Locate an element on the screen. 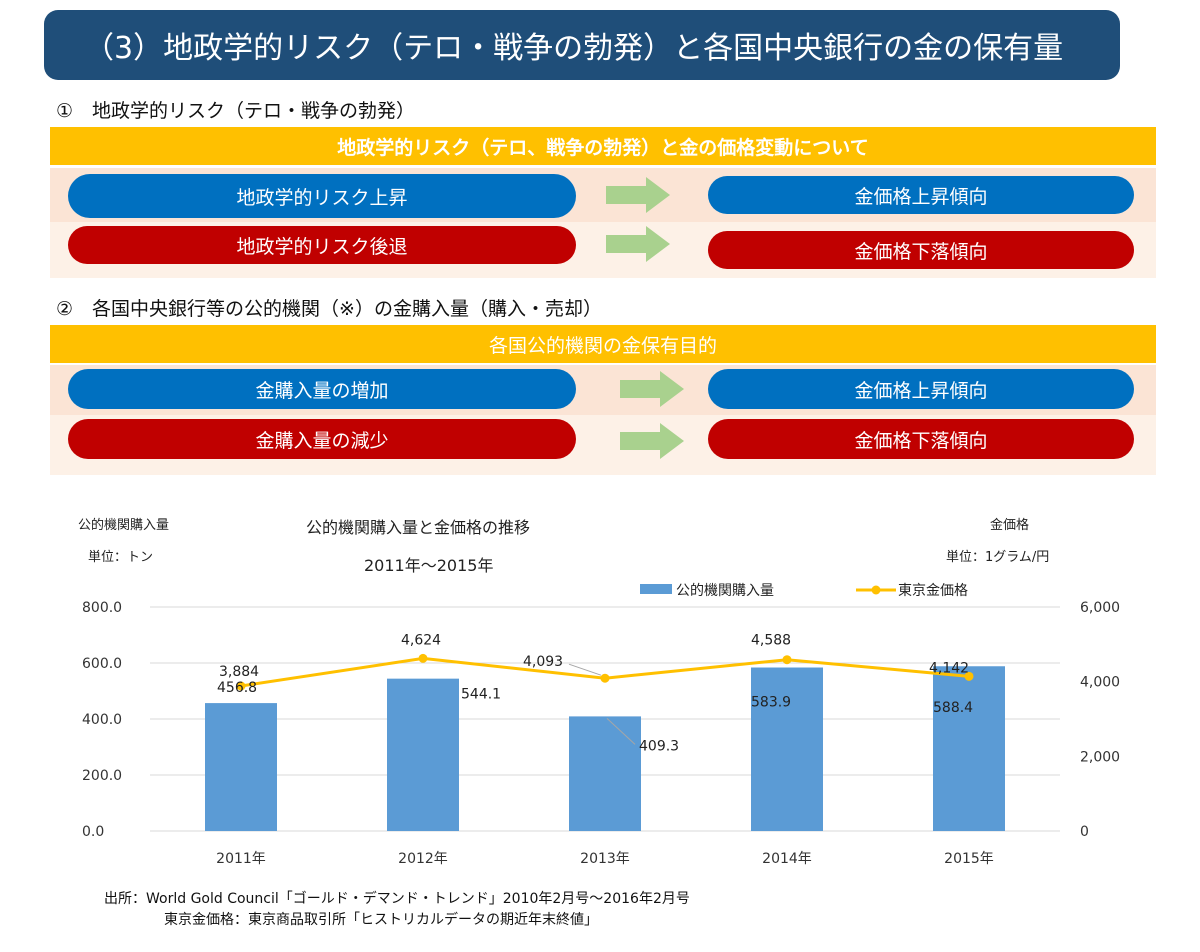 This screenshot has width=1200, height=952. page-header: （3）地政学的リスク（テロ・戦争の勃発）と各国中央銀行の金の保有量 is located at coordinates (582, 45).